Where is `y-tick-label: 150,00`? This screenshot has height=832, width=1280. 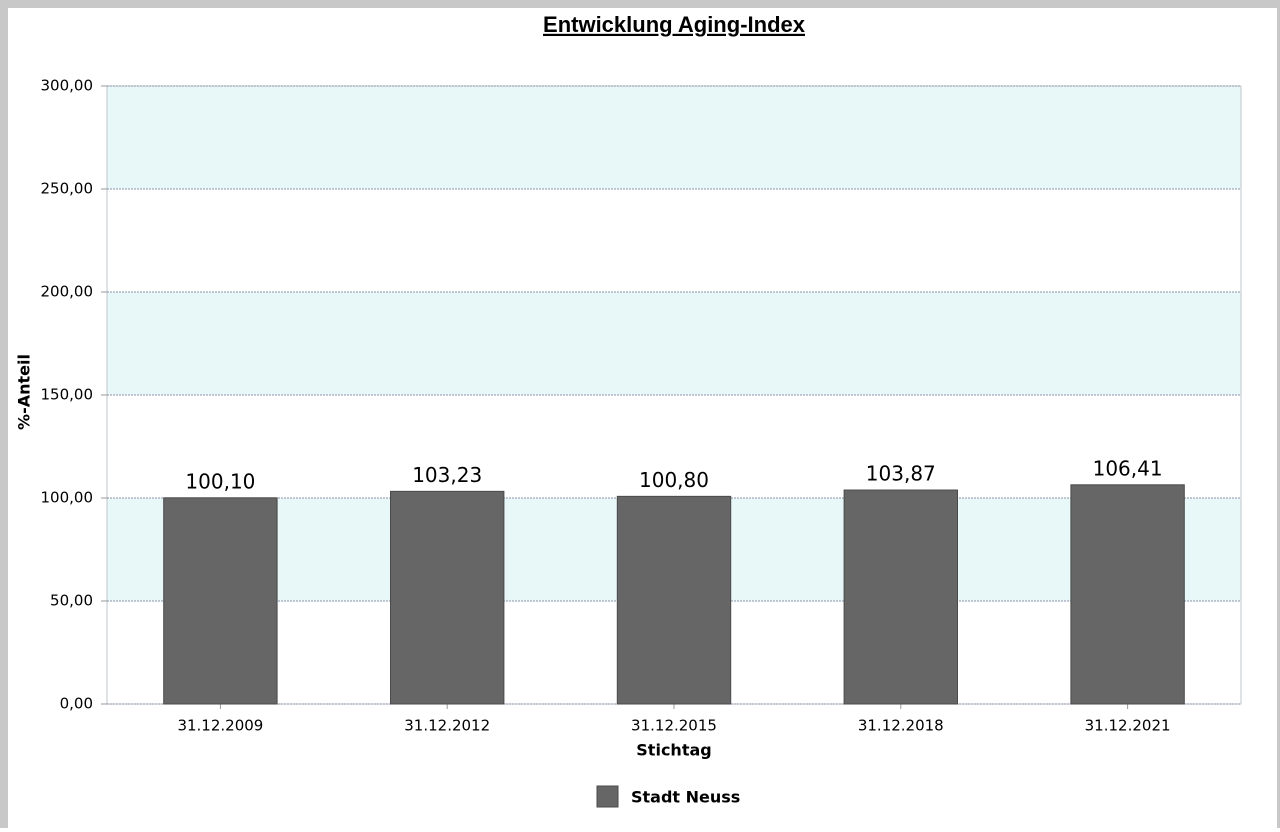 y-tick-label: 150,00 is located at coordinates (67, 395).